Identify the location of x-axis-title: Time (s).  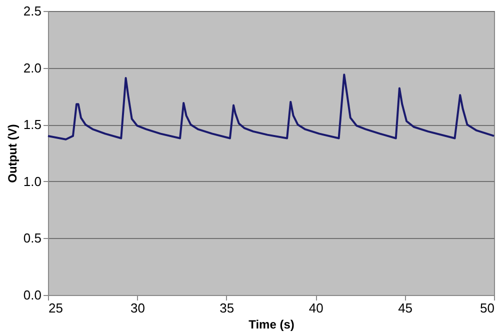
(271, 325).